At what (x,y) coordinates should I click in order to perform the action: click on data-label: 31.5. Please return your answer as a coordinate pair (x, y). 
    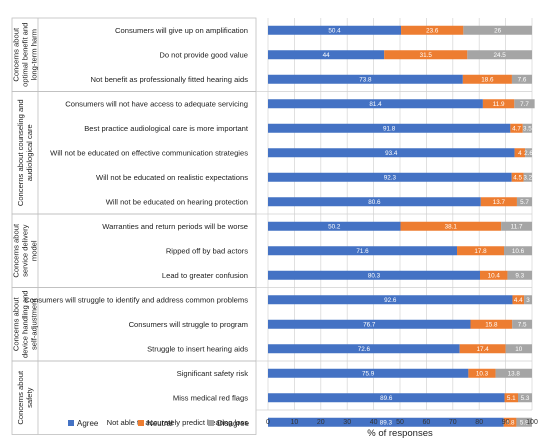
    Looking at the image, I should click on (426, 55).